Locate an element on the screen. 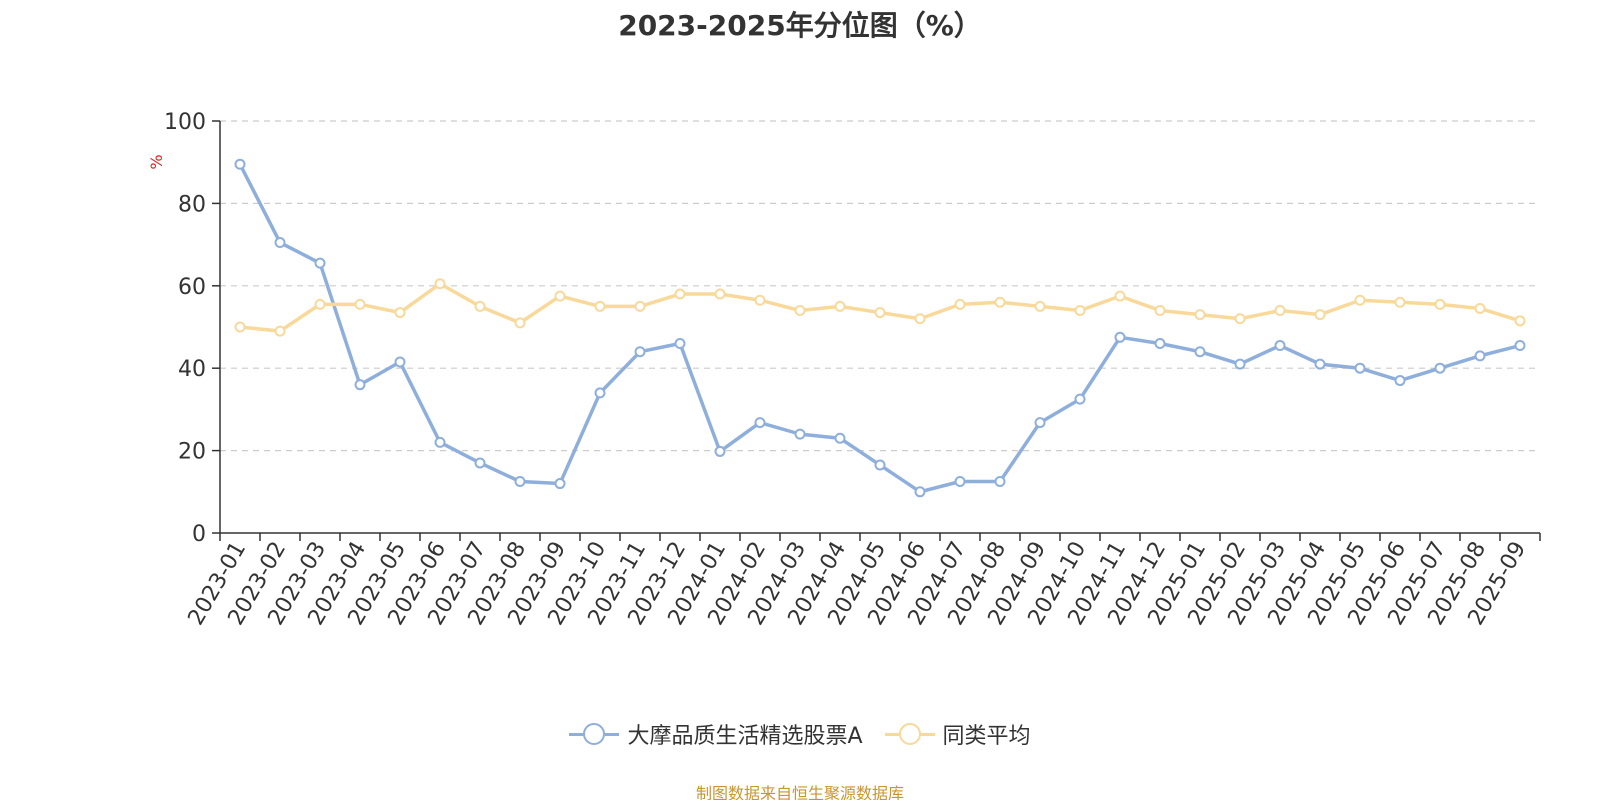 This screenshot has width=1600, height=800. legend-swatch-average is located at coordinates (909, 734).